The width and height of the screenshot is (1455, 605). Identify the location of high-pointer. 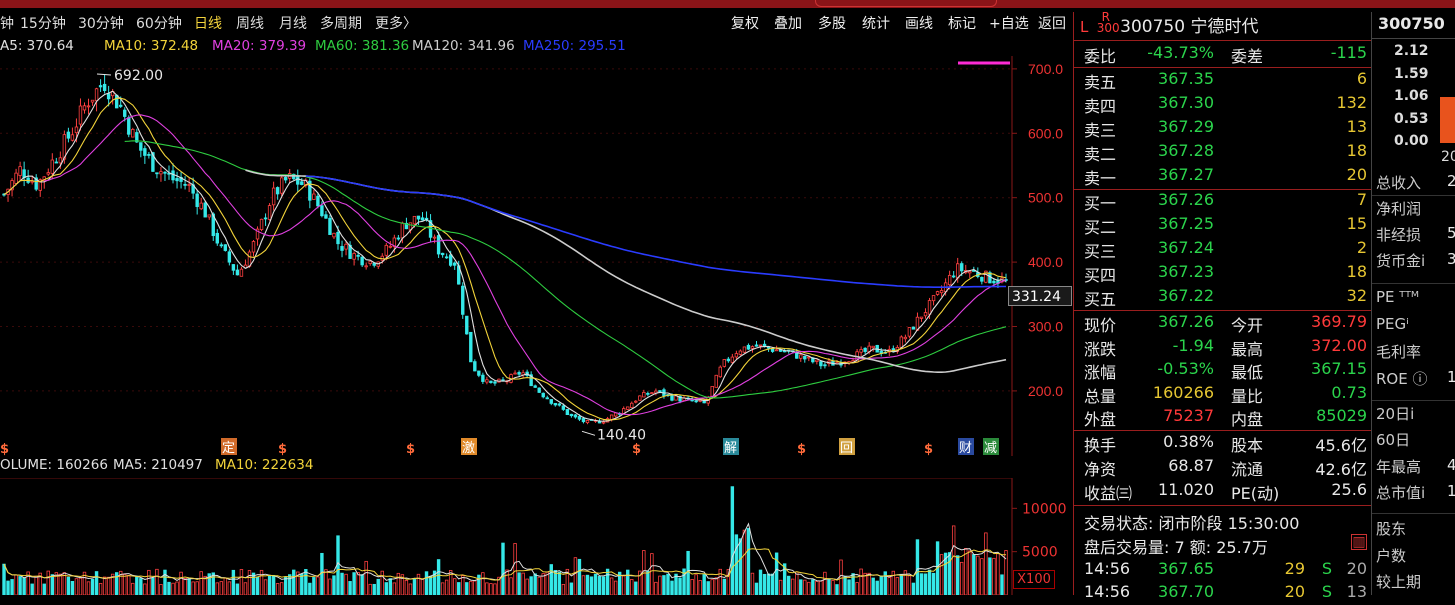
(104, 74).